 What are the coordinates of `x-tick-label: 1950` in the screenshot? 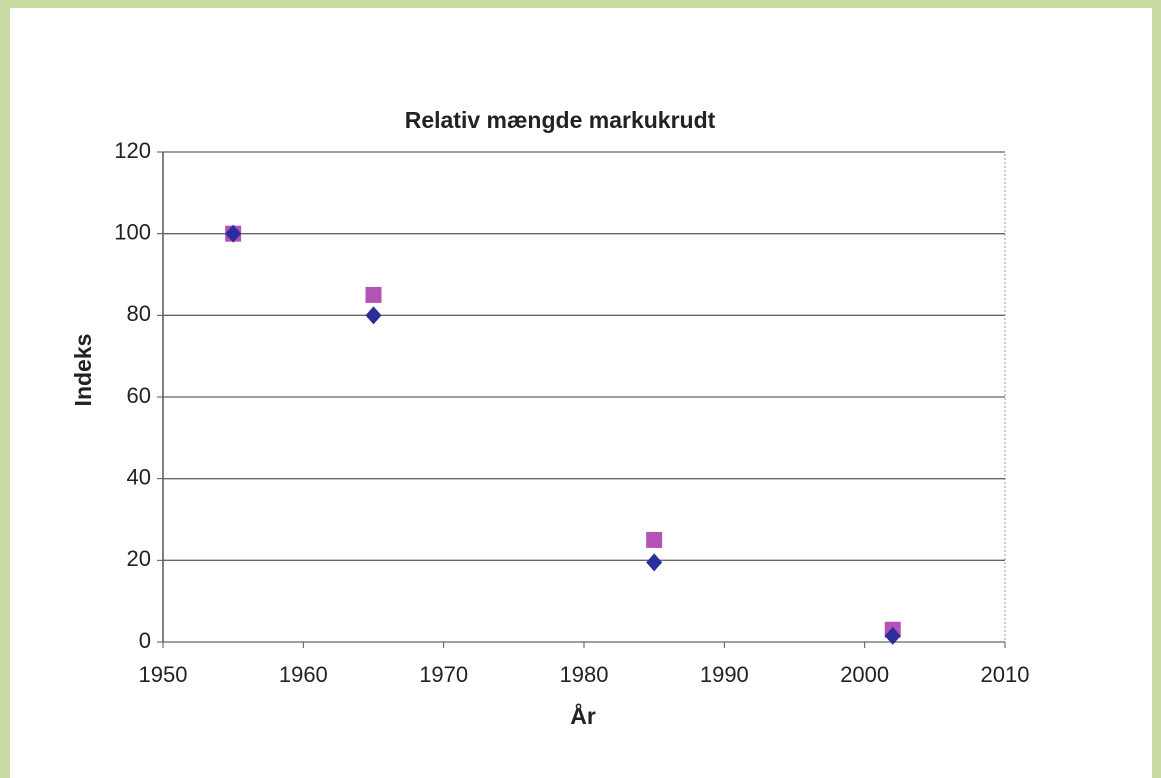 It's located at (163, 674).